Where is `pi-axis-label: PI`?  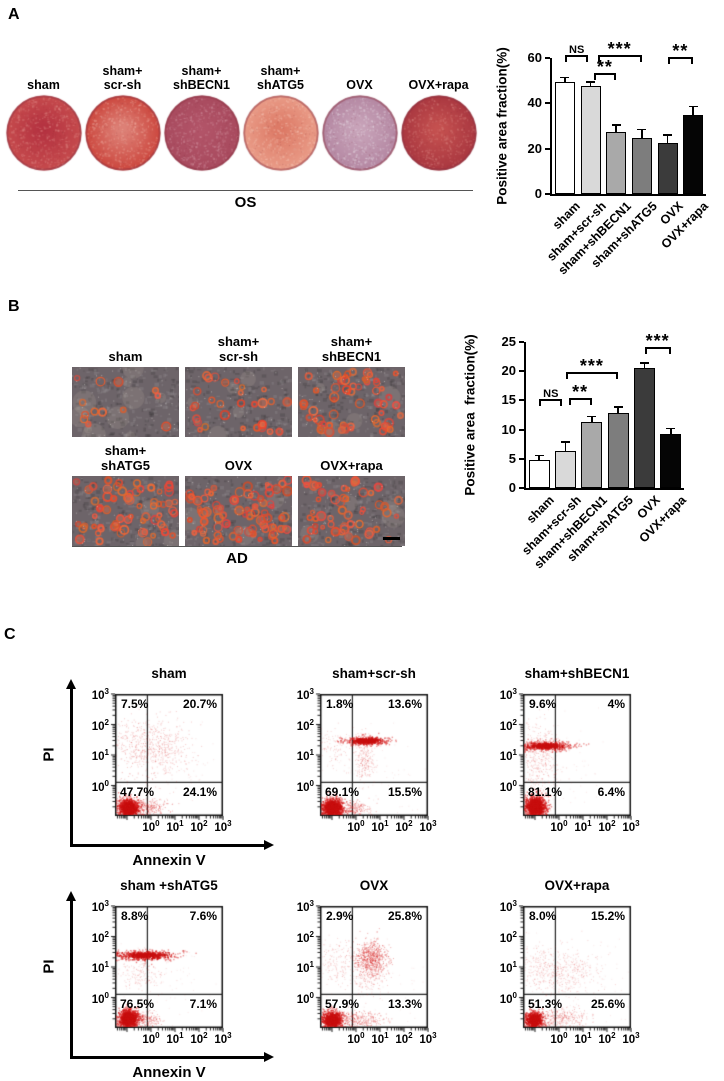 pi-axis-label: PI is located at coordinates (49, 754).